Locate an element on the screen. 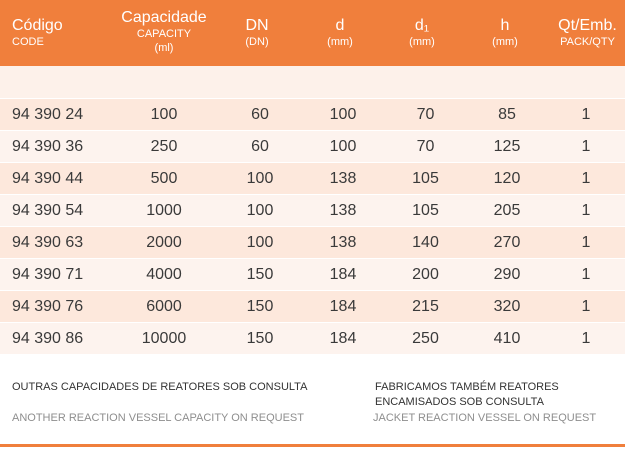 The height and width of the screenshot is (449, 625). cell-code: 94 390 36 is located at coordinates (55, 146).